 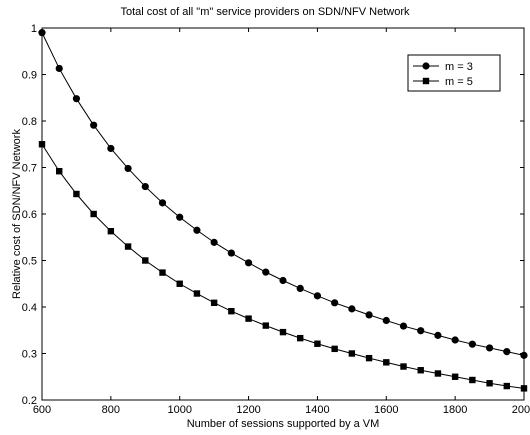 I want to click on x-tick-label: 600, so click(x=42, y=410).